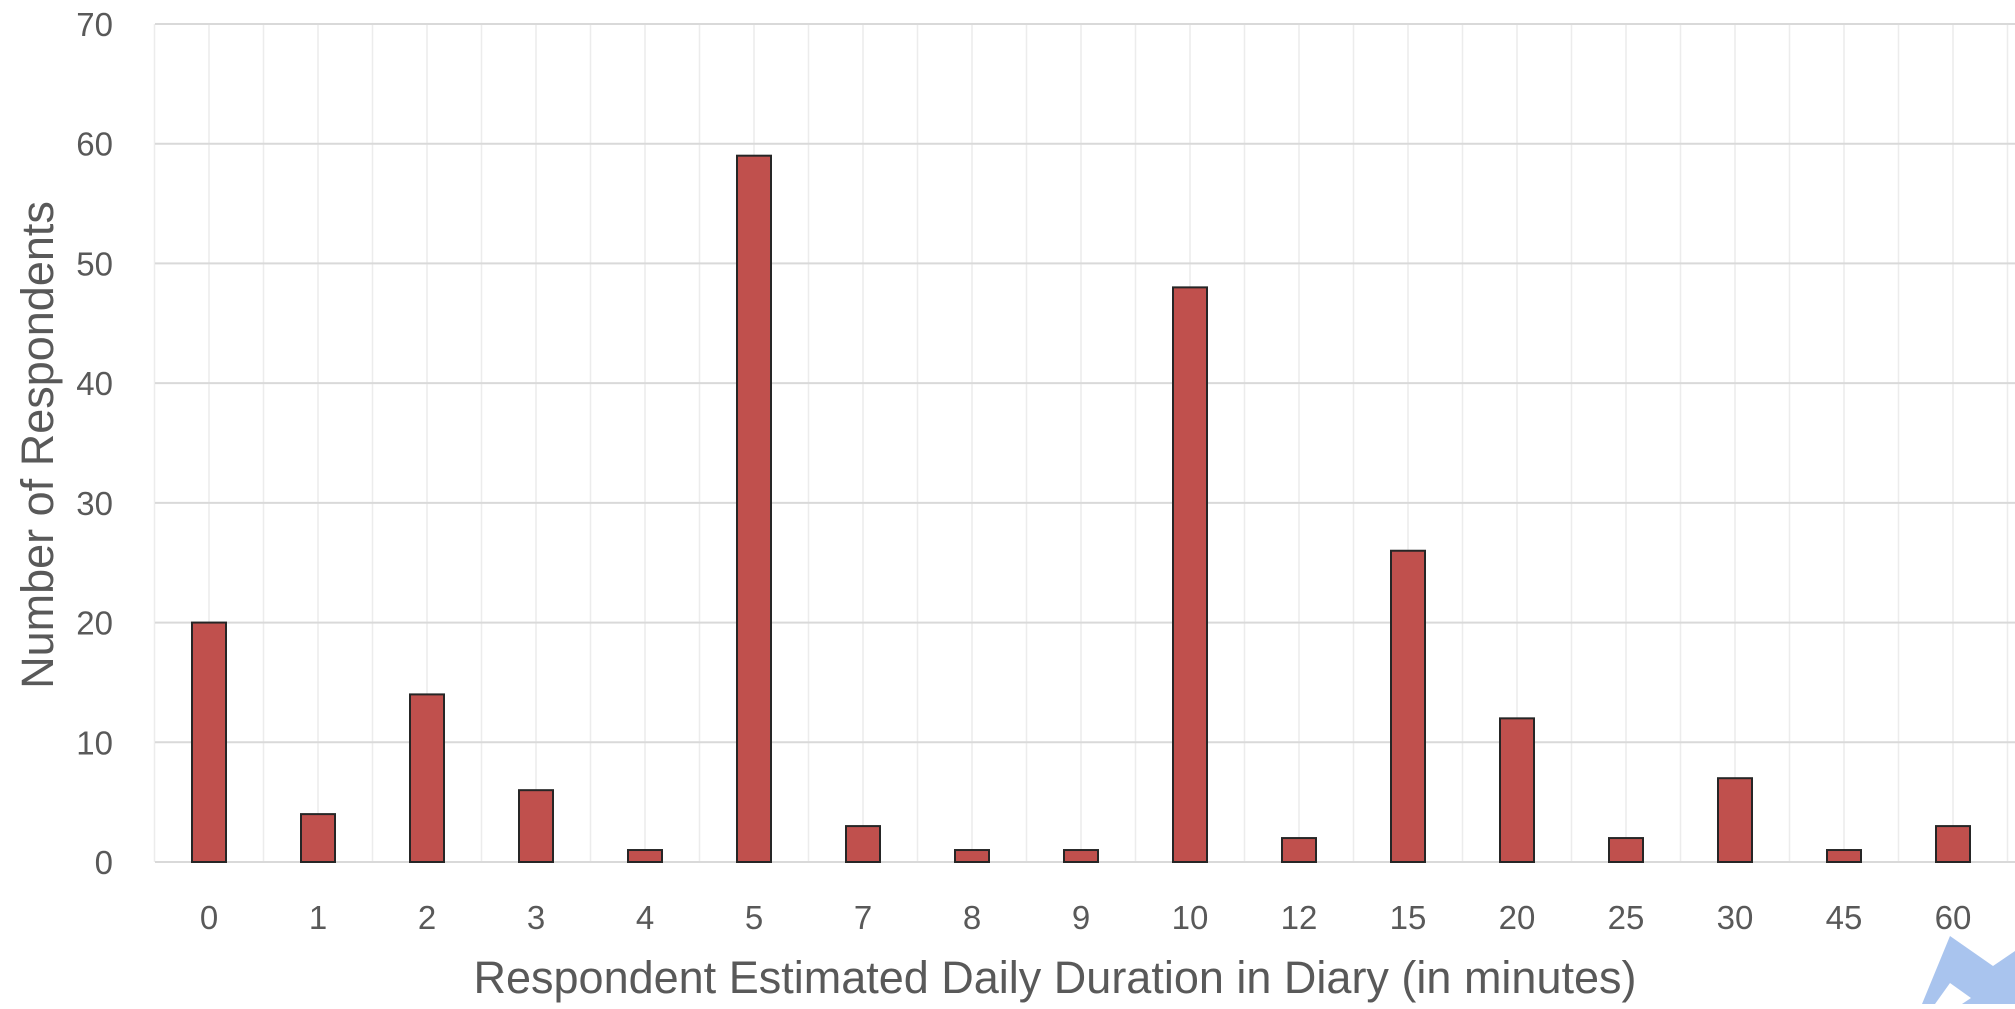 The height and width of the screenshot is (1009, 2015). Describe the element at coordinates (754, 917) in the screenshot. I see `x-tick-label: 5` at that location.